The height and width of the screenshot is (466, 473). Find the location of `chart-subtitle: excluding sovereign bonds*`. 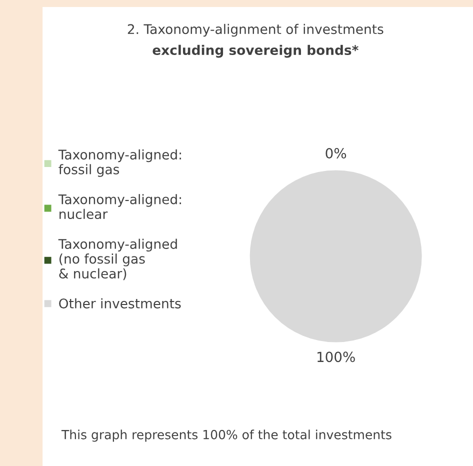

chart-subtitle: excluding sovereign bonds* is located at coordinates (255, 51).